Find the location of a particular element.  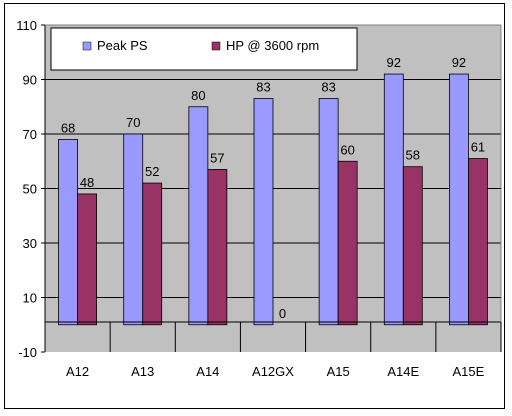

y-tick-label: 10 is located at coordinates (30, 298).